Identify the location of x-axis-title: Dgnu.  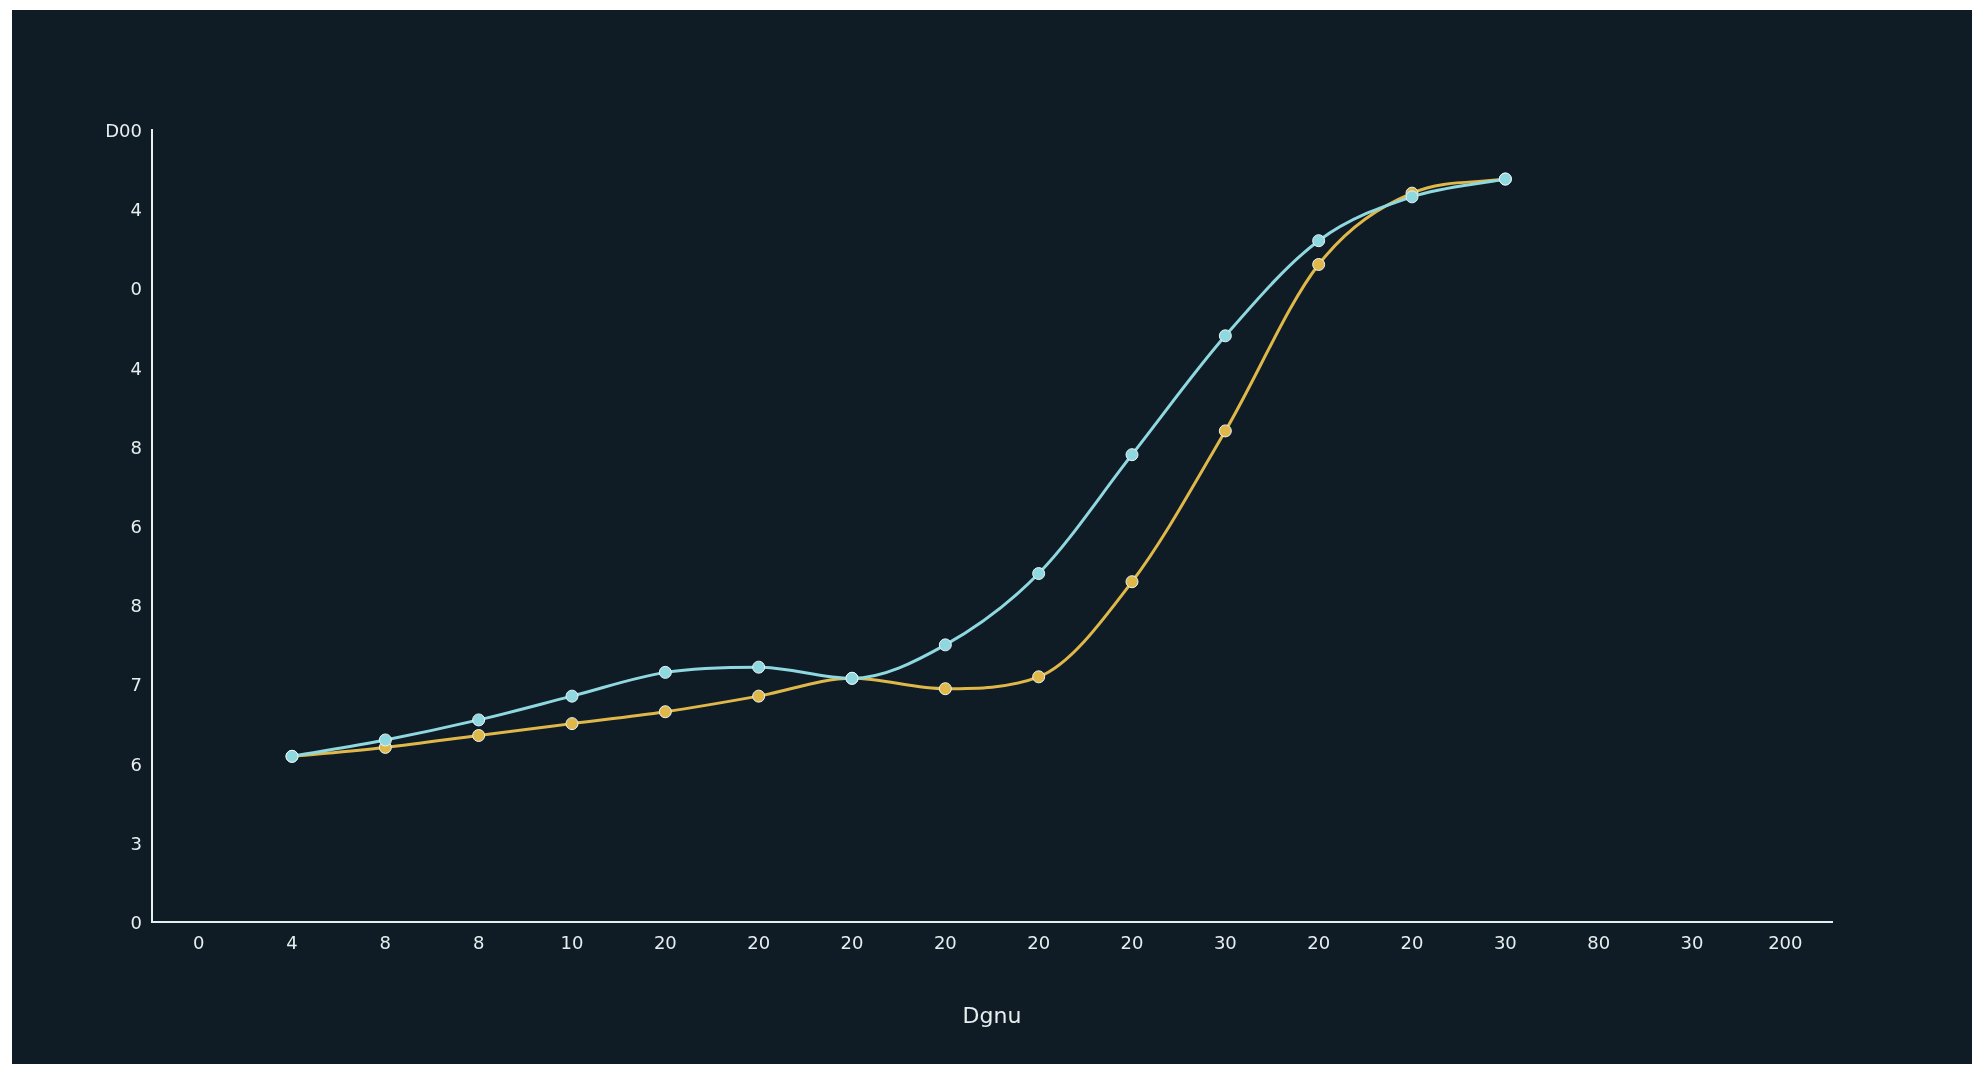
(992, 1015).